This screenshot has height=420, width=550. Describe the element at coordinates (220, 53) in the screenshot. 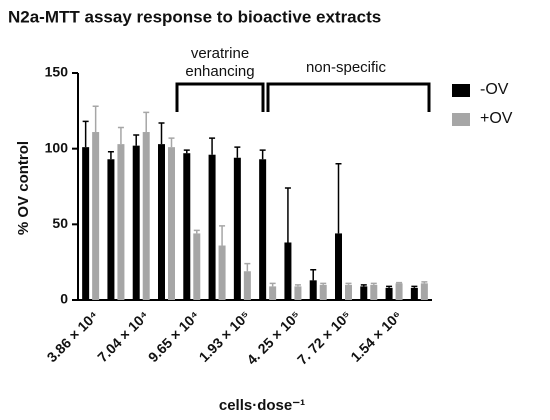

I see `annotation: veratrine` at that location.